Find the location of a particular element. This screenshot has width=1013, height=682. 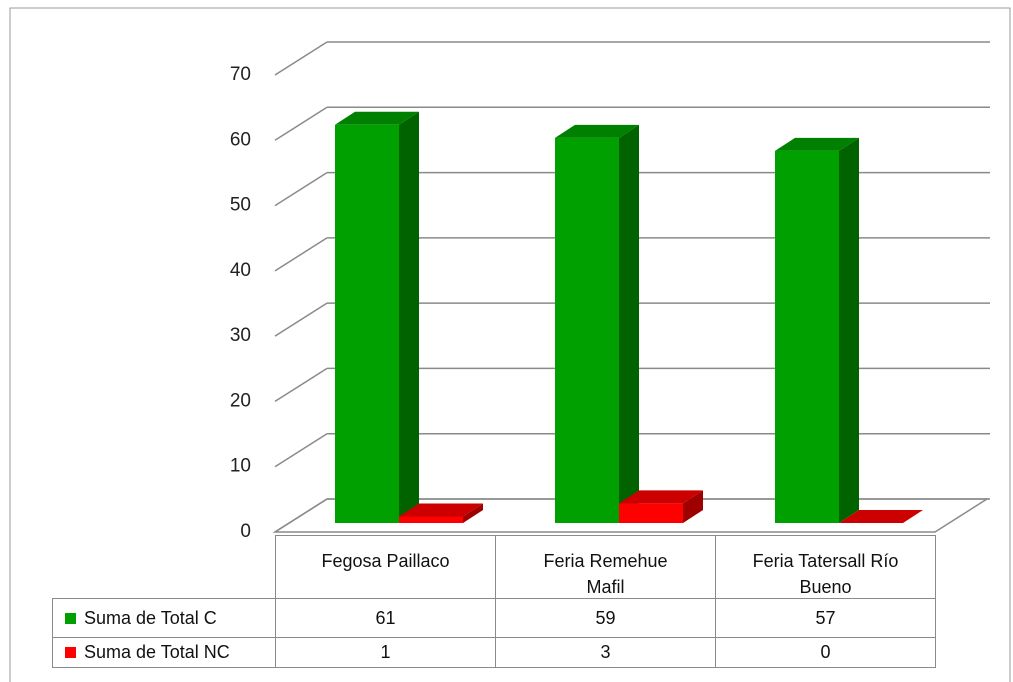

legend-entry: Suma de Total C is located at coordinates (164, 618).